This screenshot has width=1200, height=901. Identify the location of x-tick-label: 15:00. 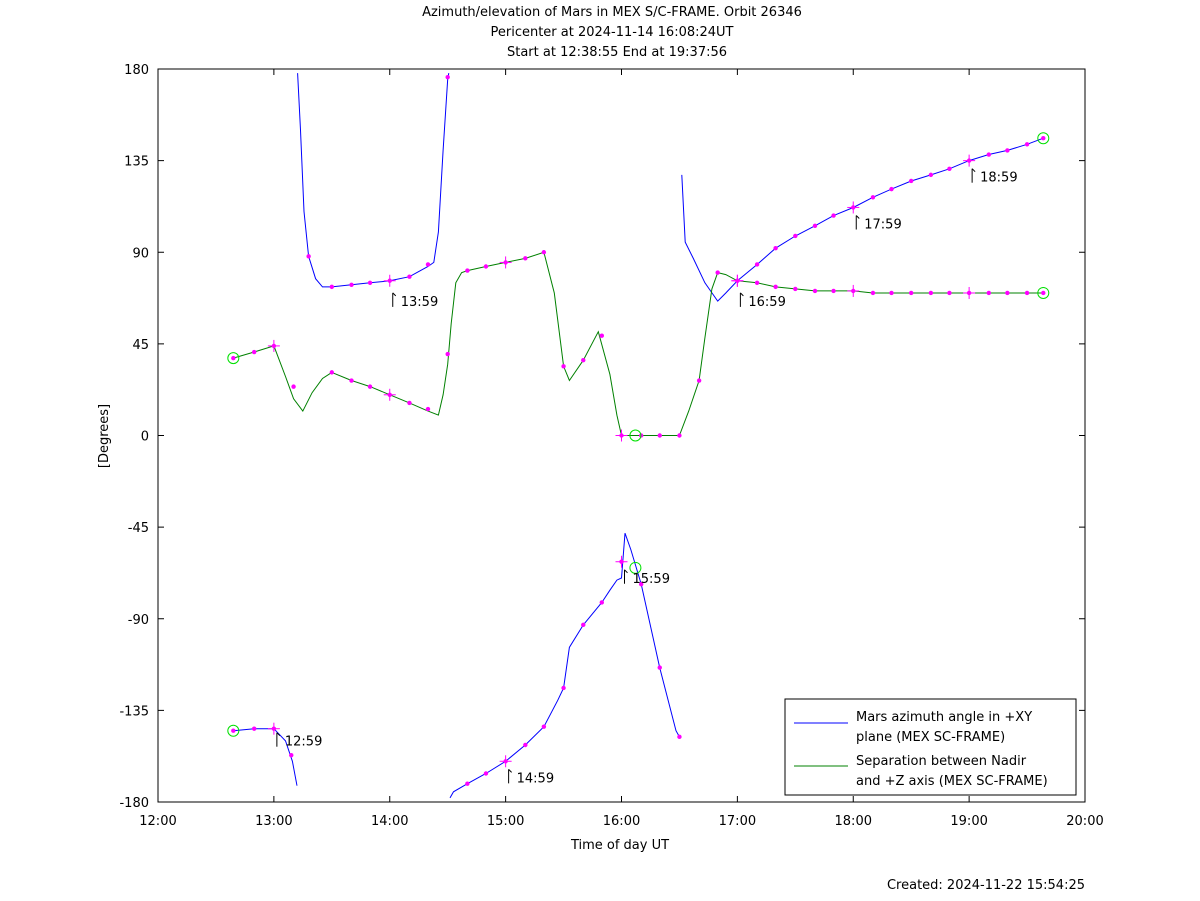
(505, 821).